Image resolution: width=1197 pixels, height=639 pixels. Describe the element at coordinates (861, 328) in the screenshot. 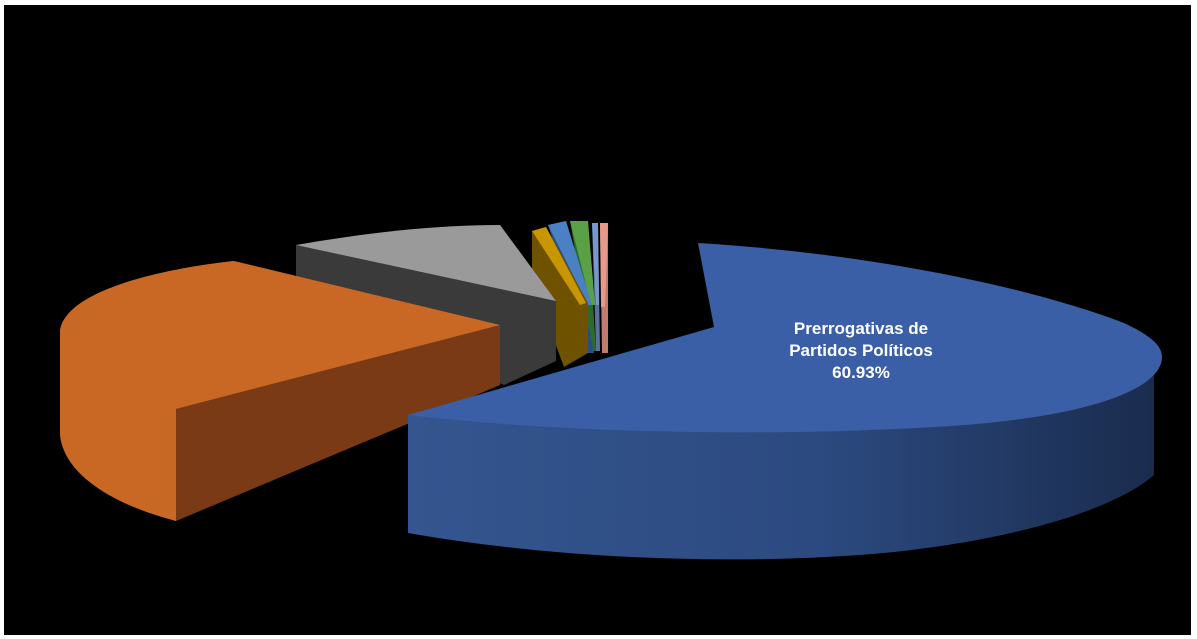

I see `slice-label-name-line1: Prerrogativas de` at that location.